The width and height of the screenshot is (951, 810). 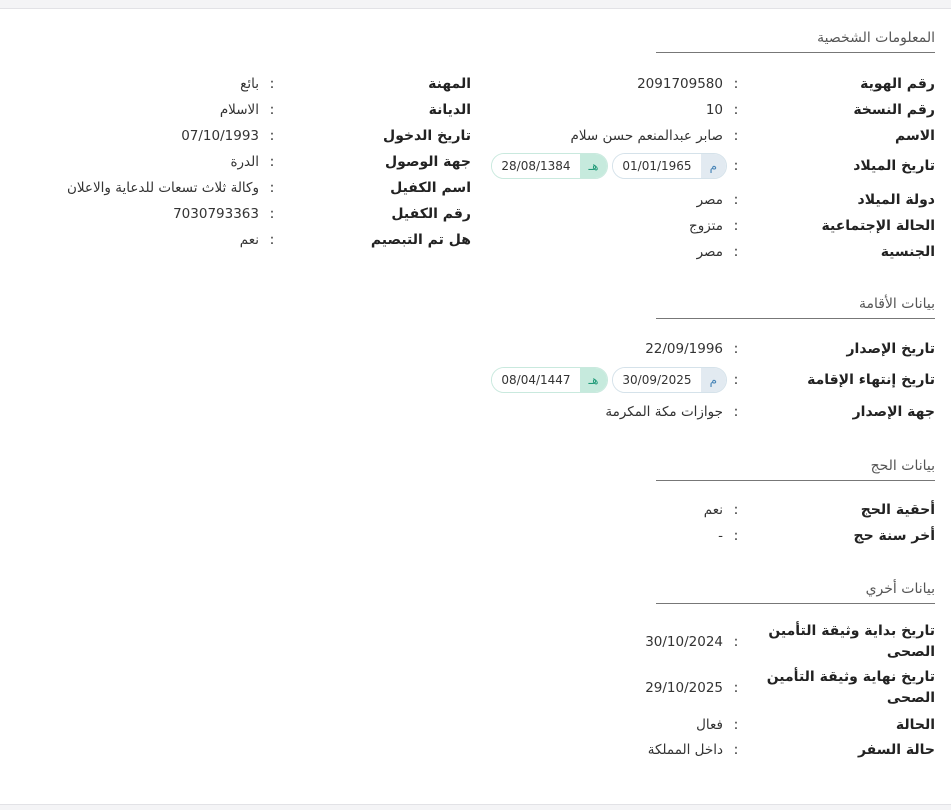 What do you see at coordinates (820, 110) in the screenshot?
I see `info-row: رقم النسخة:10` at bounding box center [820, 110].